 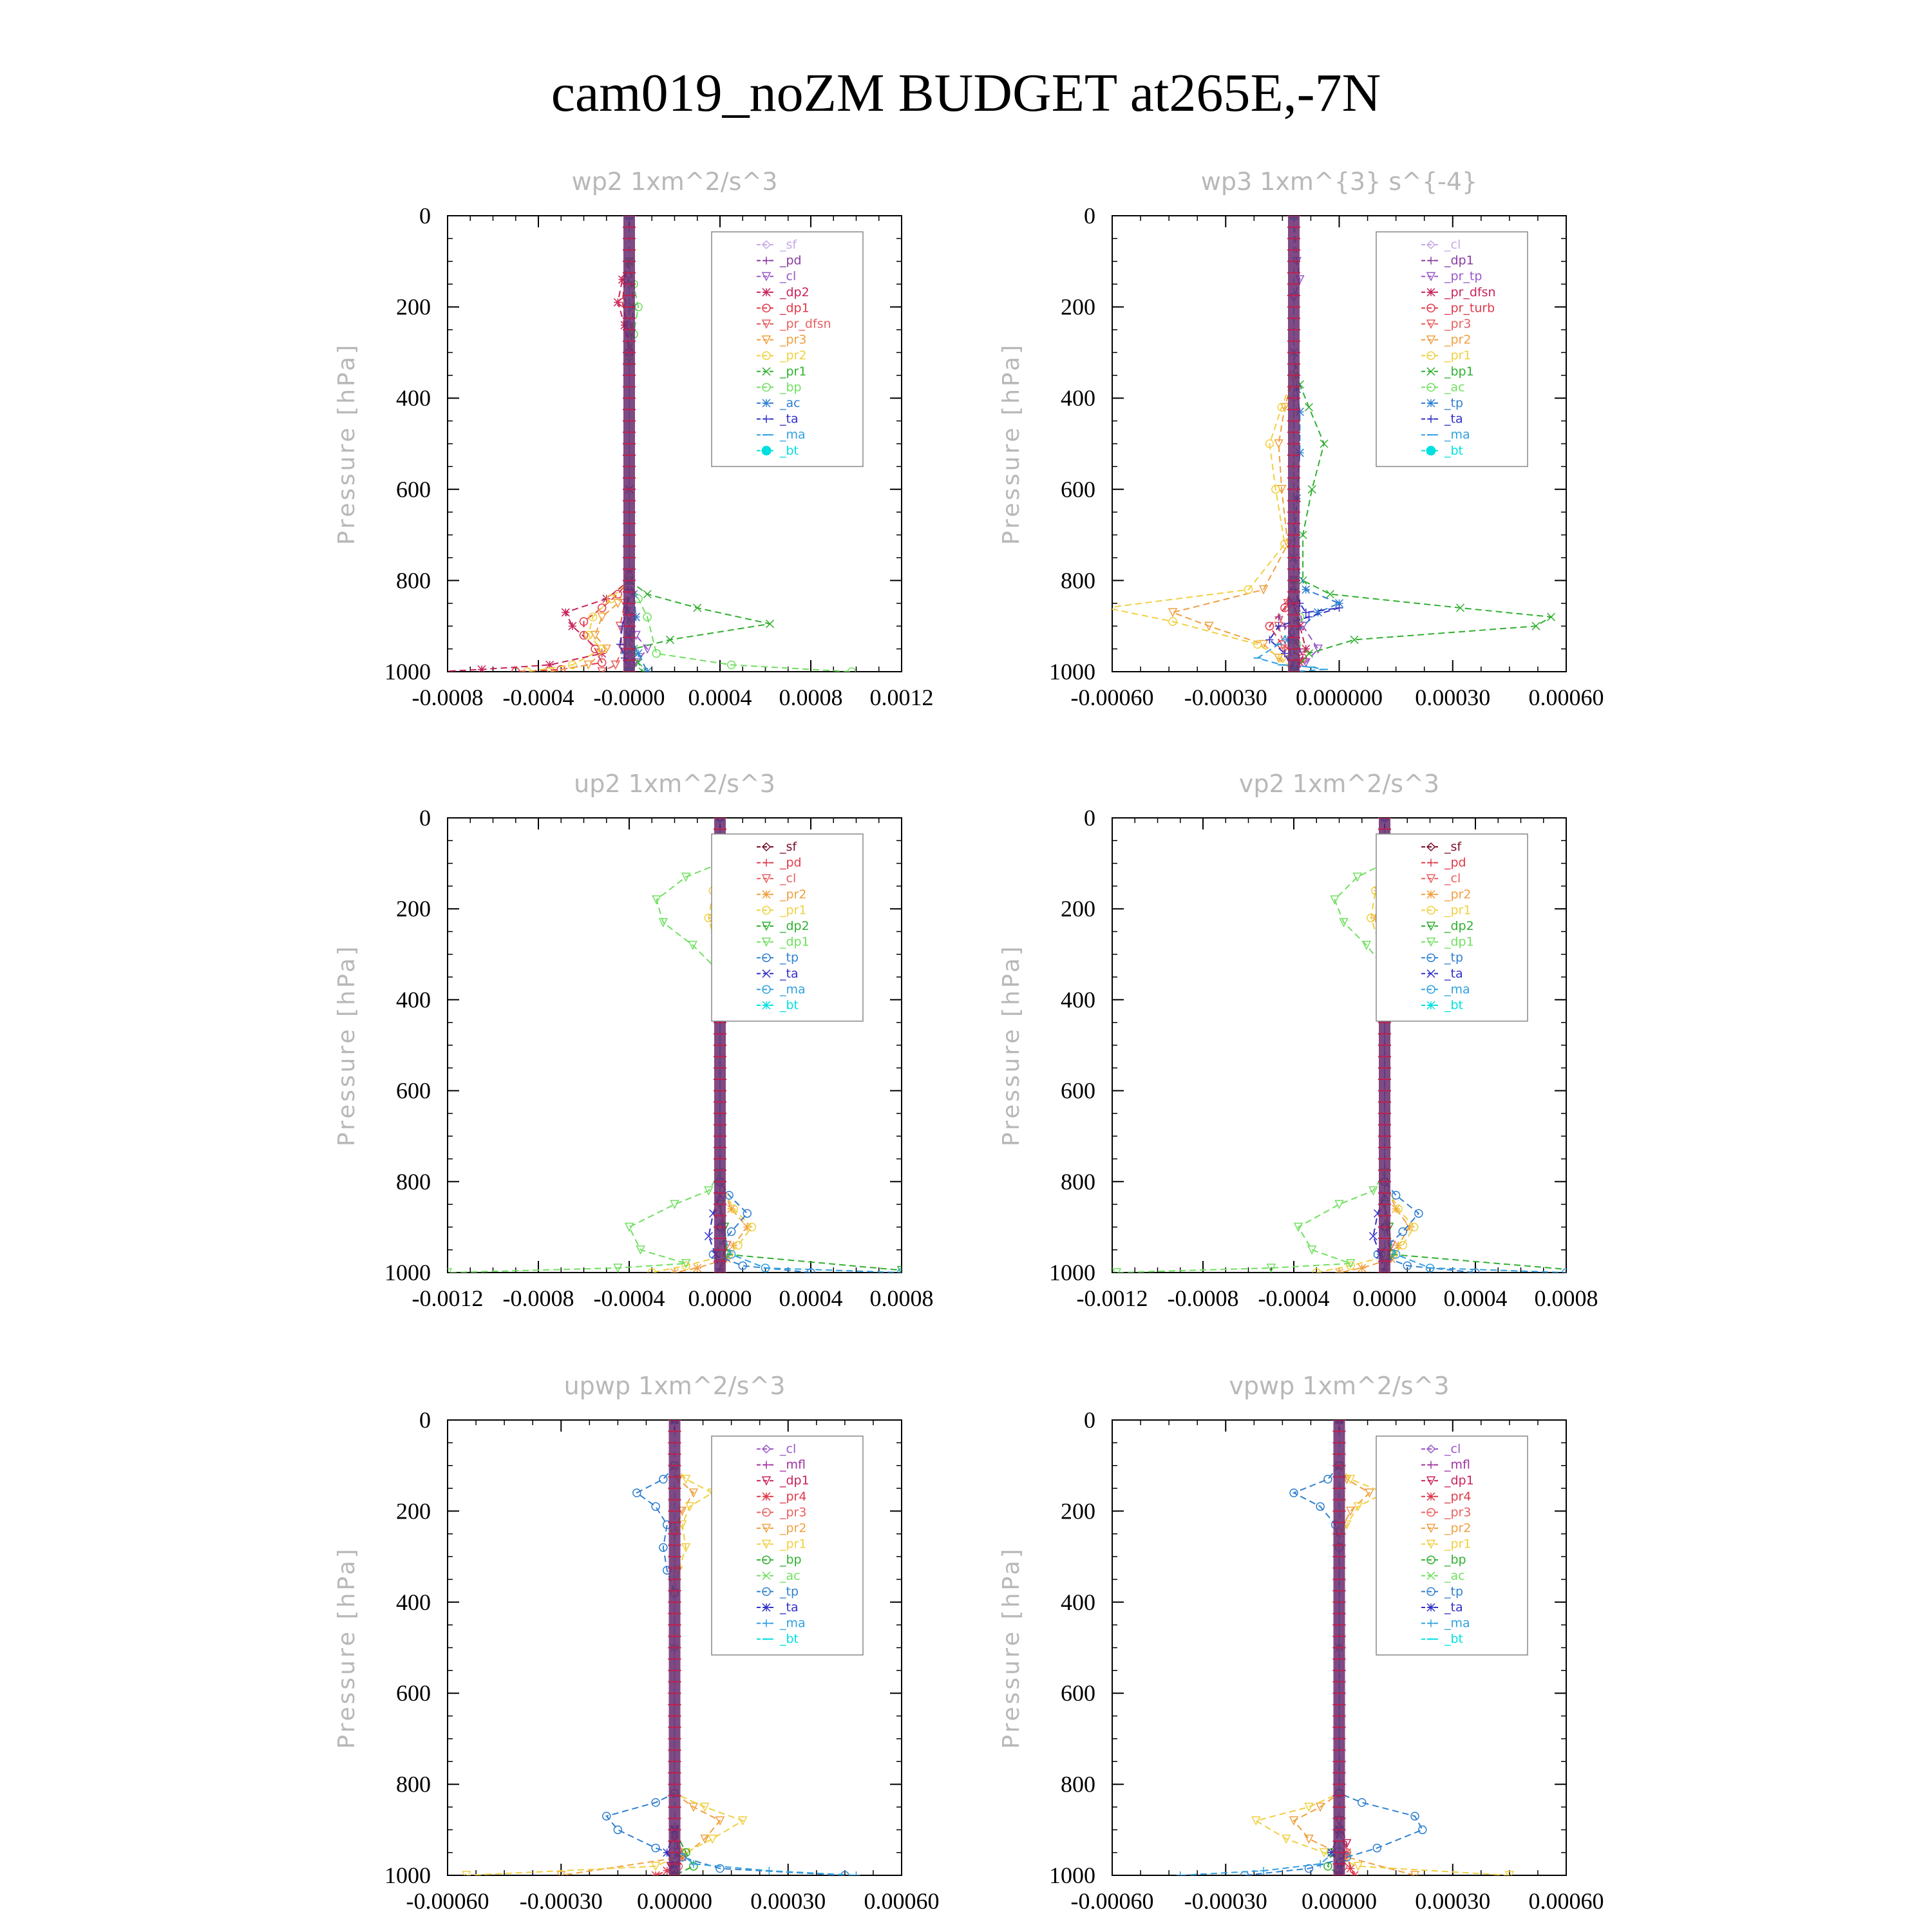 I want to click on legend-label: _pr1, so click(x=792, y=910).